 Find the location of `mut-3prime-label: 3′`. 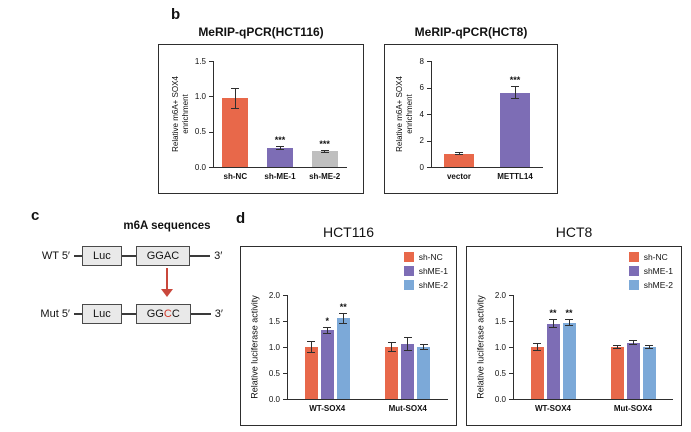

mut-3prime-label: 3′ is located at coordinates (218, 314).